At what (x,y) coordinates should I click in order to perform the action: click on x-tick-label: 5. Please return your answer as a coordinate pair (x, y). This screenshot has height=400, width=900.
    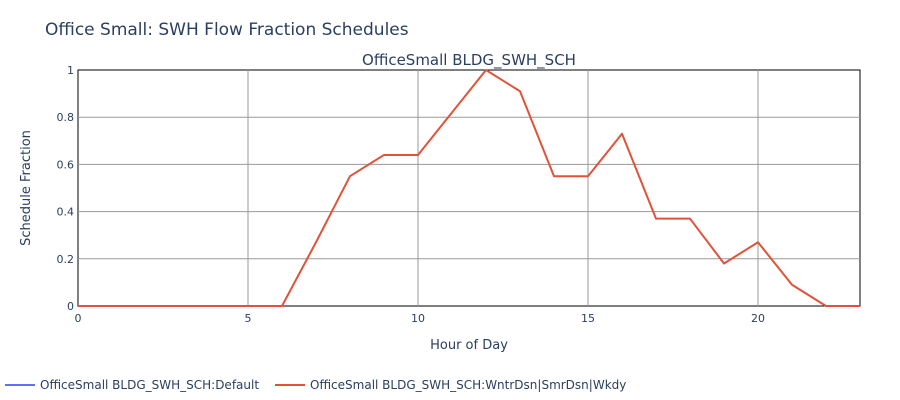
    Looking at the image, I should click on (248, 318).